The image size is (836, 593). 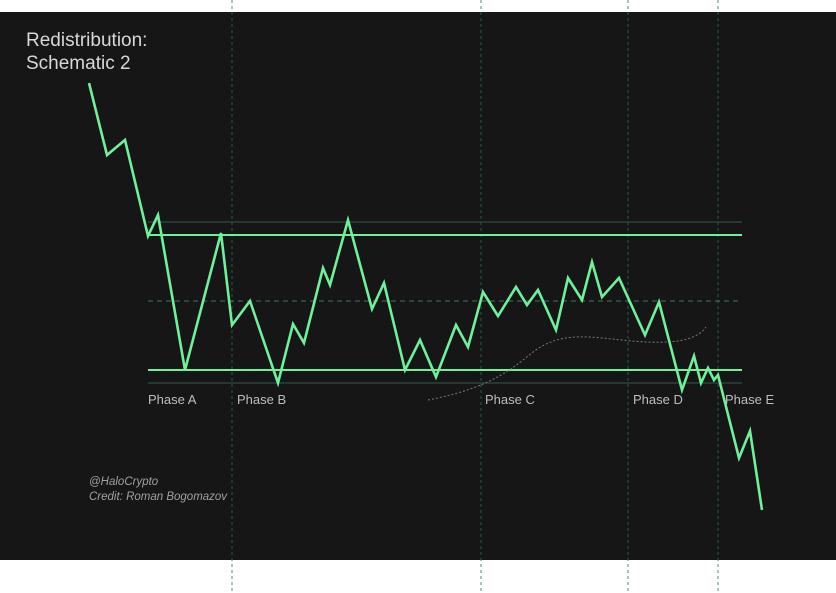 What do you see at coordinates (158, 497) in the screenshot?
I see `credit: Credit: Roman Bogomazov` at bounding box center [158, 497].